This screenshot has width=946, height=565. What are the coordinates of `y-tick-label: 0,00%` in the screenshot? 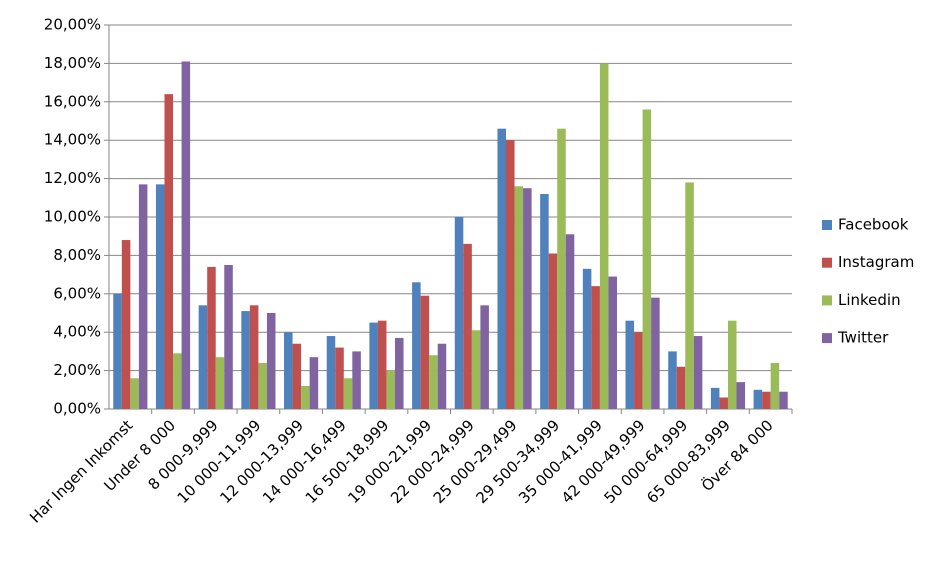 It's located at (77, 409).